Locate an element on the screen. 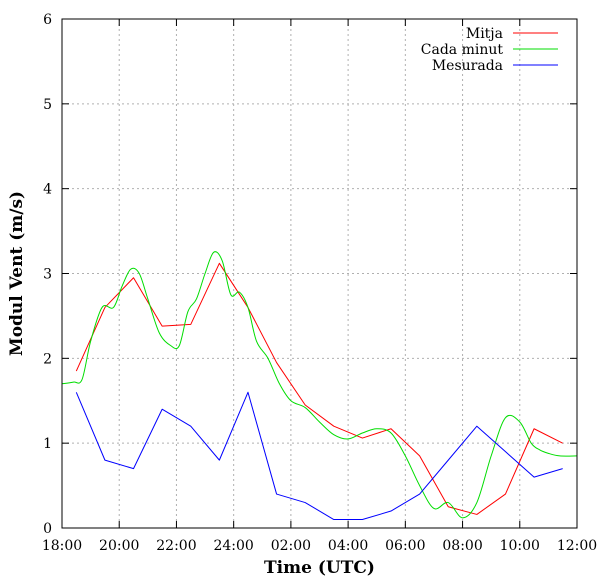 Image resolution: width=604 pixels, height=576 pixels. x-tick-label: 18:00 is located at coordinates (62, 546).